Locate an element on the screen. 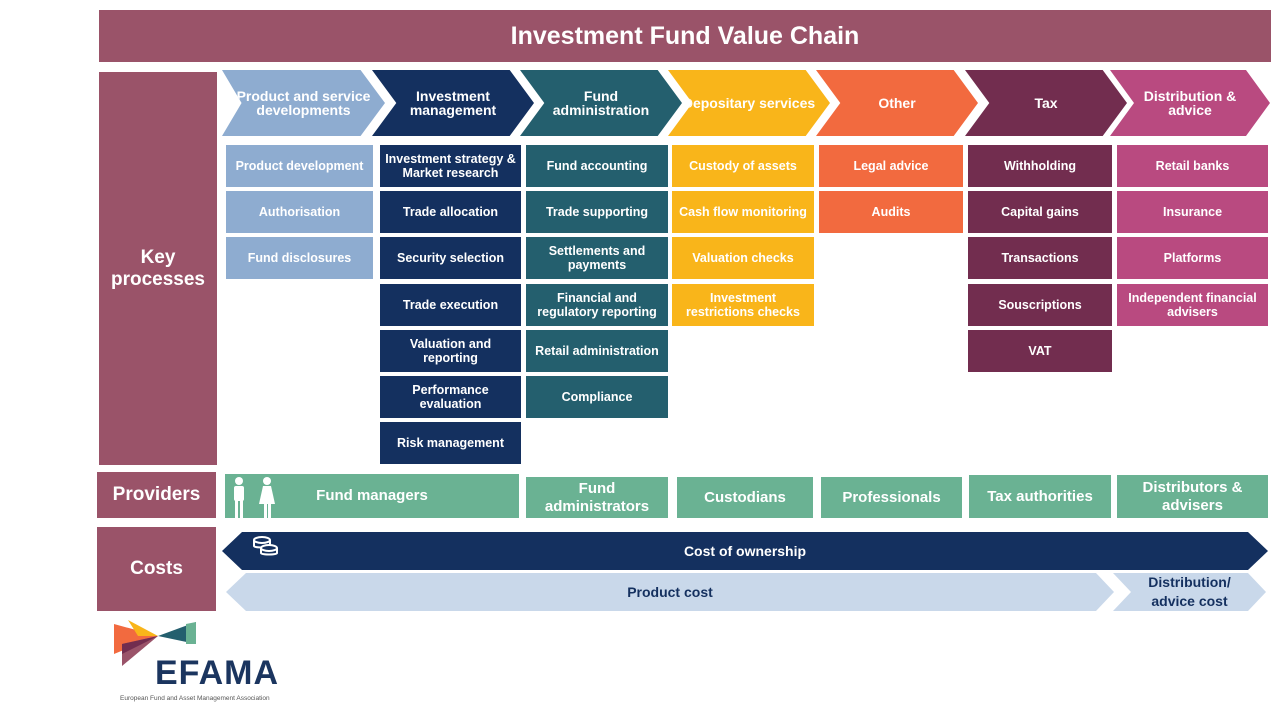 This screenshot has width=1280, height=720. provider-fund-managers: Fund managers is located at coordinates (372, 496).